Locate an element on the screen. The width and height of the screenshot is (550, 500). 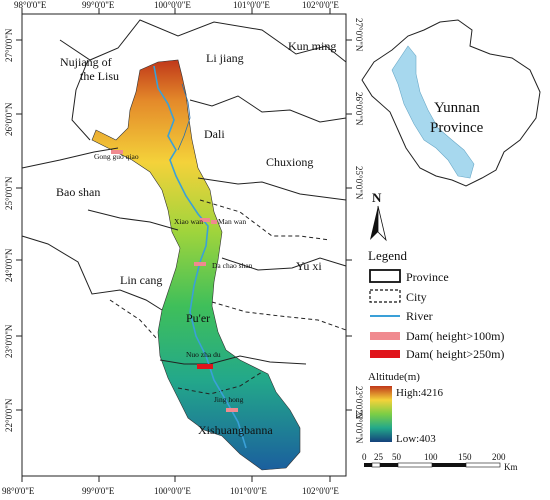
lat-tick-right-22: 22°0'0"N is located at coordinates (359, 427).